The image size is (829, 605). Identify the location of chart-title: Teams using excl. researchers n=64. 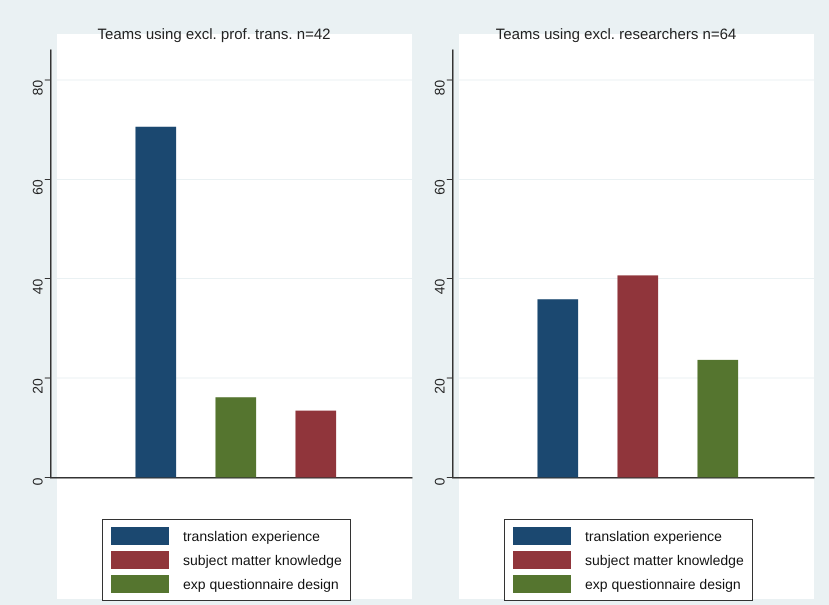
(616, 35).